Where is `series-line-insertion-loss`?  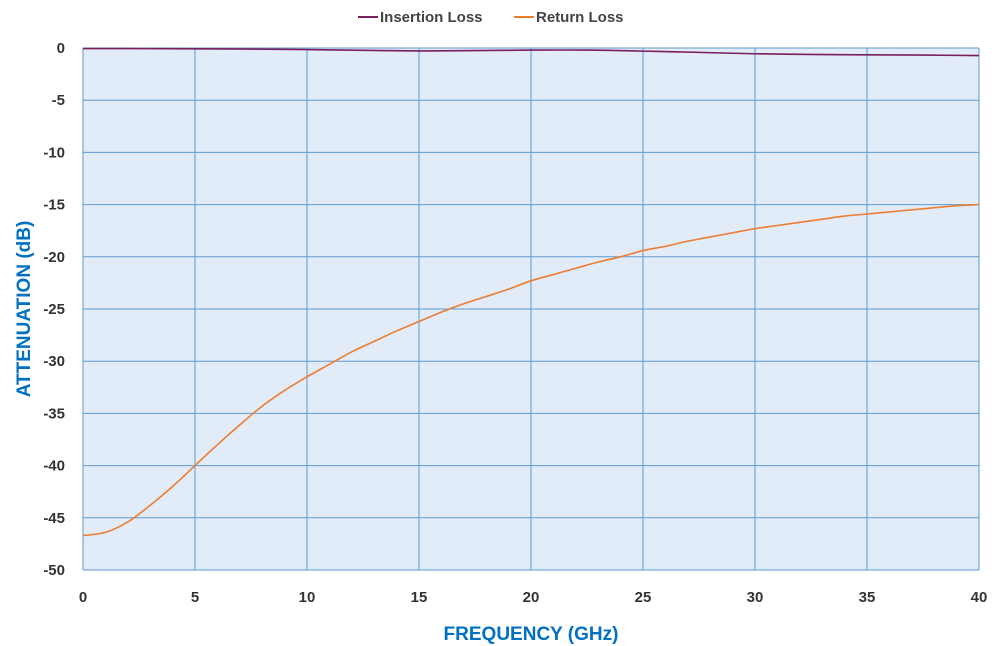 series-line-insertion-loss is located at coordinates (531, 52).